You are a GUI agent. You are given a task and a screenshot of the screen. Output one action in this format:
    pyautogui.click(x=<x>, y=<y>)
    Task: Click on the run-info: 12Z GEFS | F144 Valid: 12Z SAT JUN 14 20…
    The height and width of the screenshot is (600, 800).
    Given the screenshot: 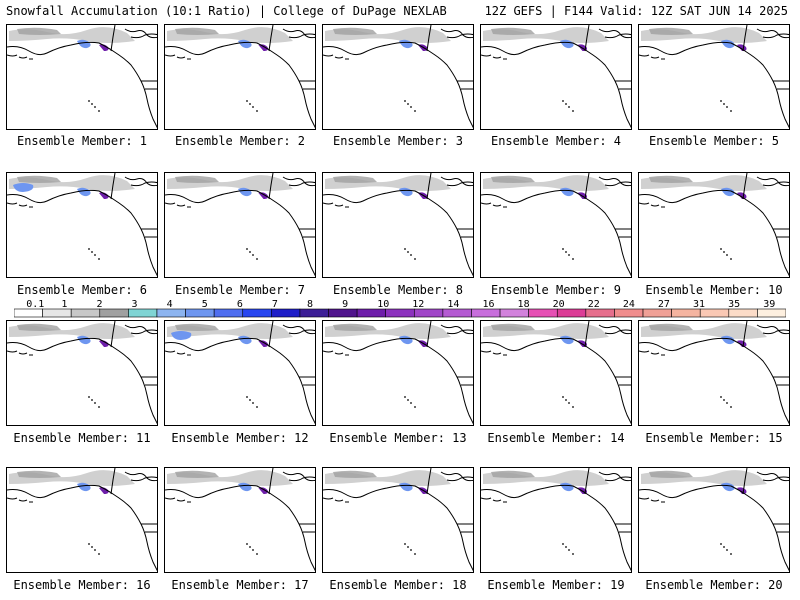 What is the action you would take?
    pyautogui.click(x=636, y=11)
    